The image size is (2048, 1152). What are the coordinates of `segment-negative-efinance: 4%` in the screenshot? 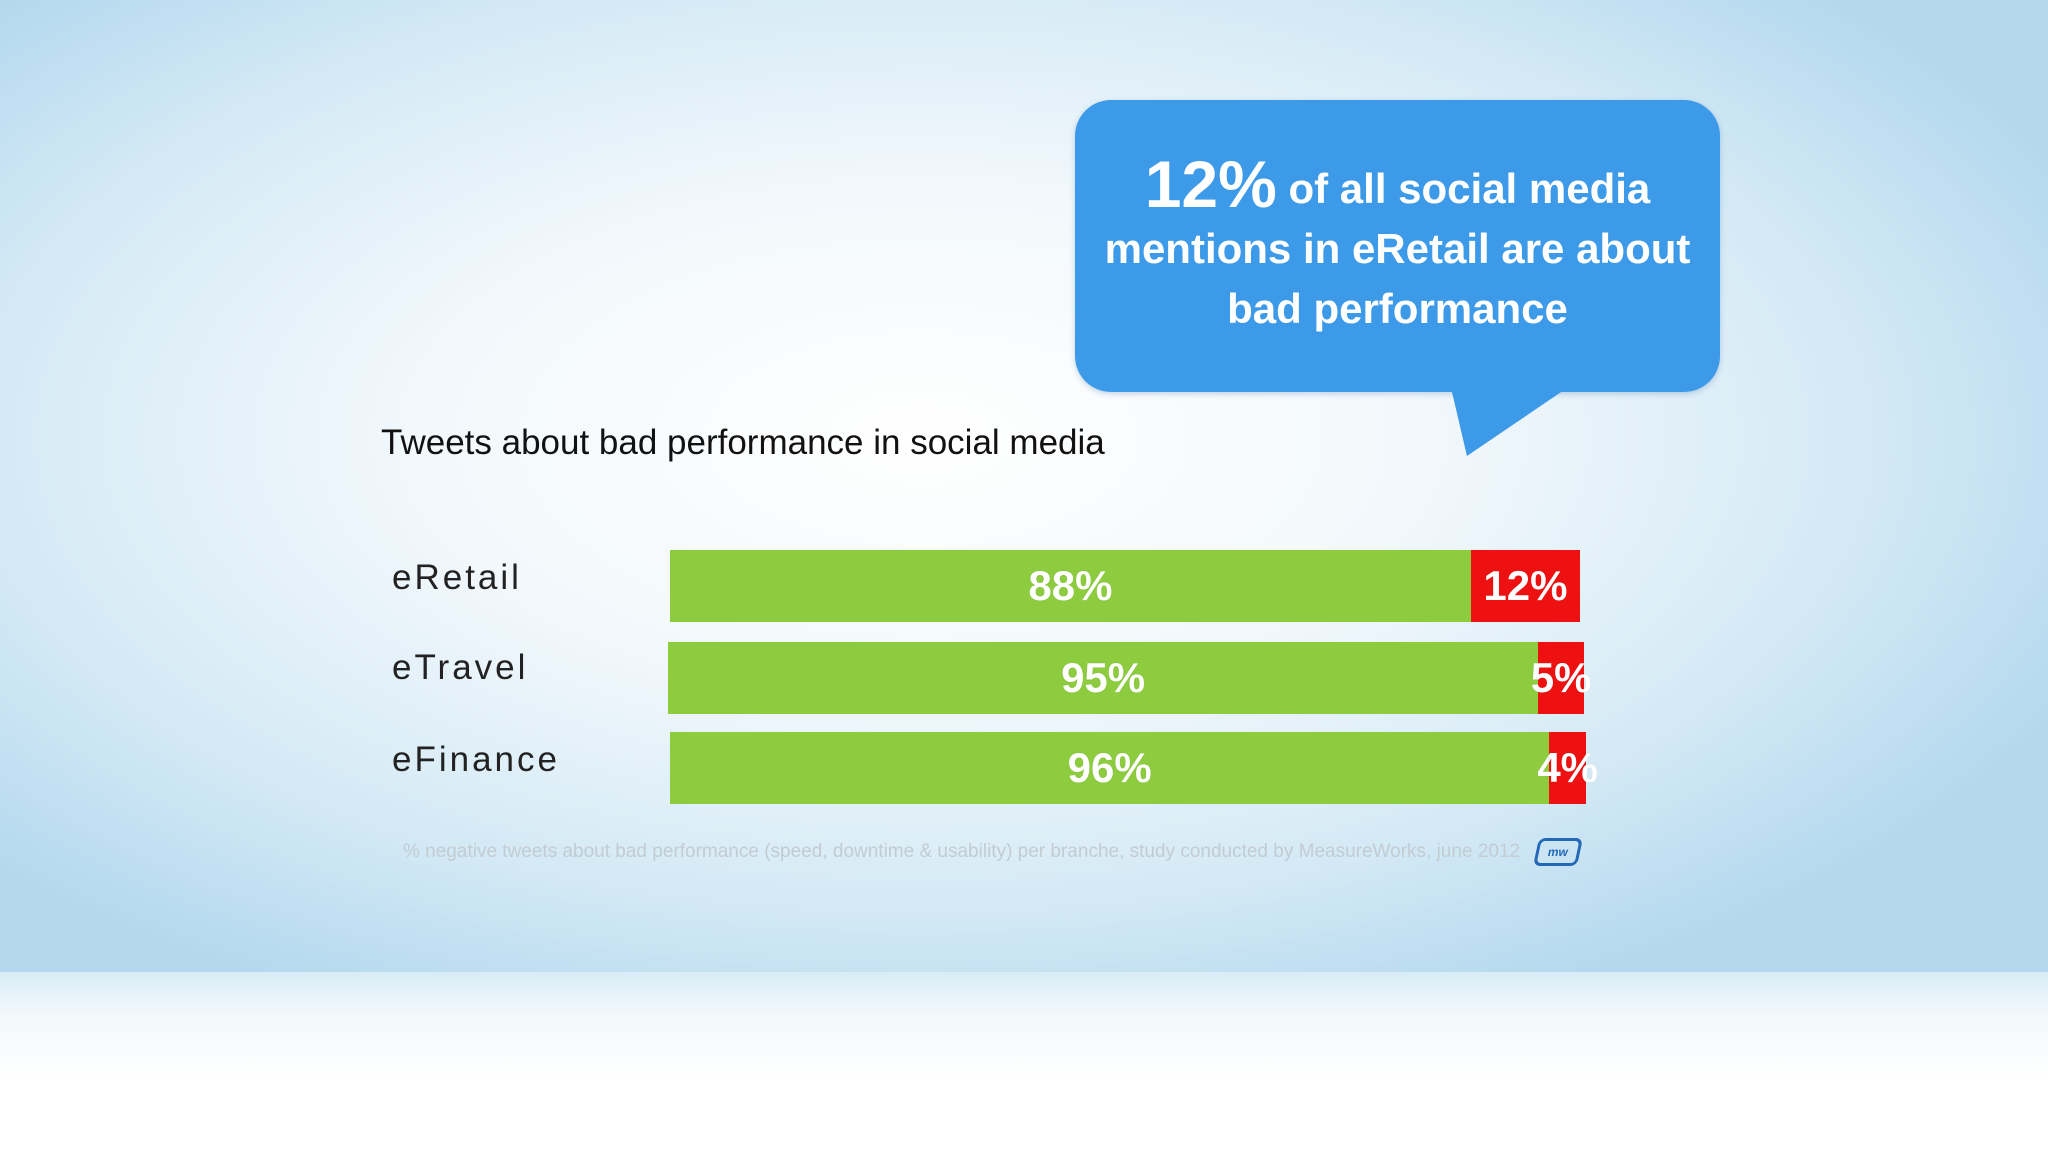 It's located at (1567, 768).